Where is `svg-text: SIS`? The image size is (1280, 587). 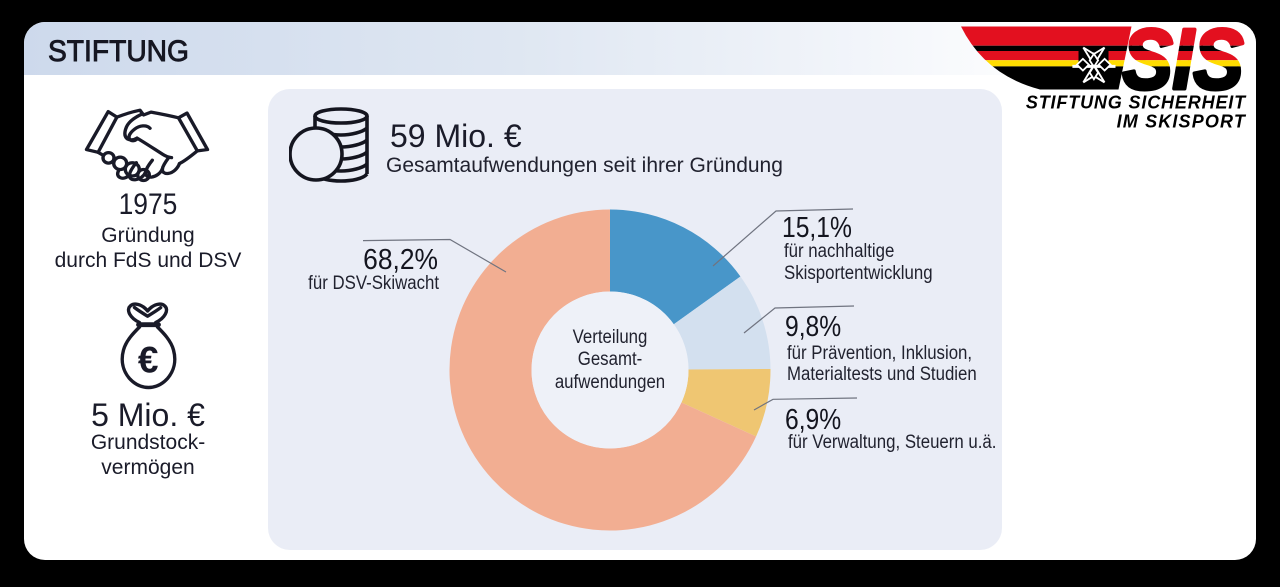
svg-text: SIS is located at coordinates (1183, 65).